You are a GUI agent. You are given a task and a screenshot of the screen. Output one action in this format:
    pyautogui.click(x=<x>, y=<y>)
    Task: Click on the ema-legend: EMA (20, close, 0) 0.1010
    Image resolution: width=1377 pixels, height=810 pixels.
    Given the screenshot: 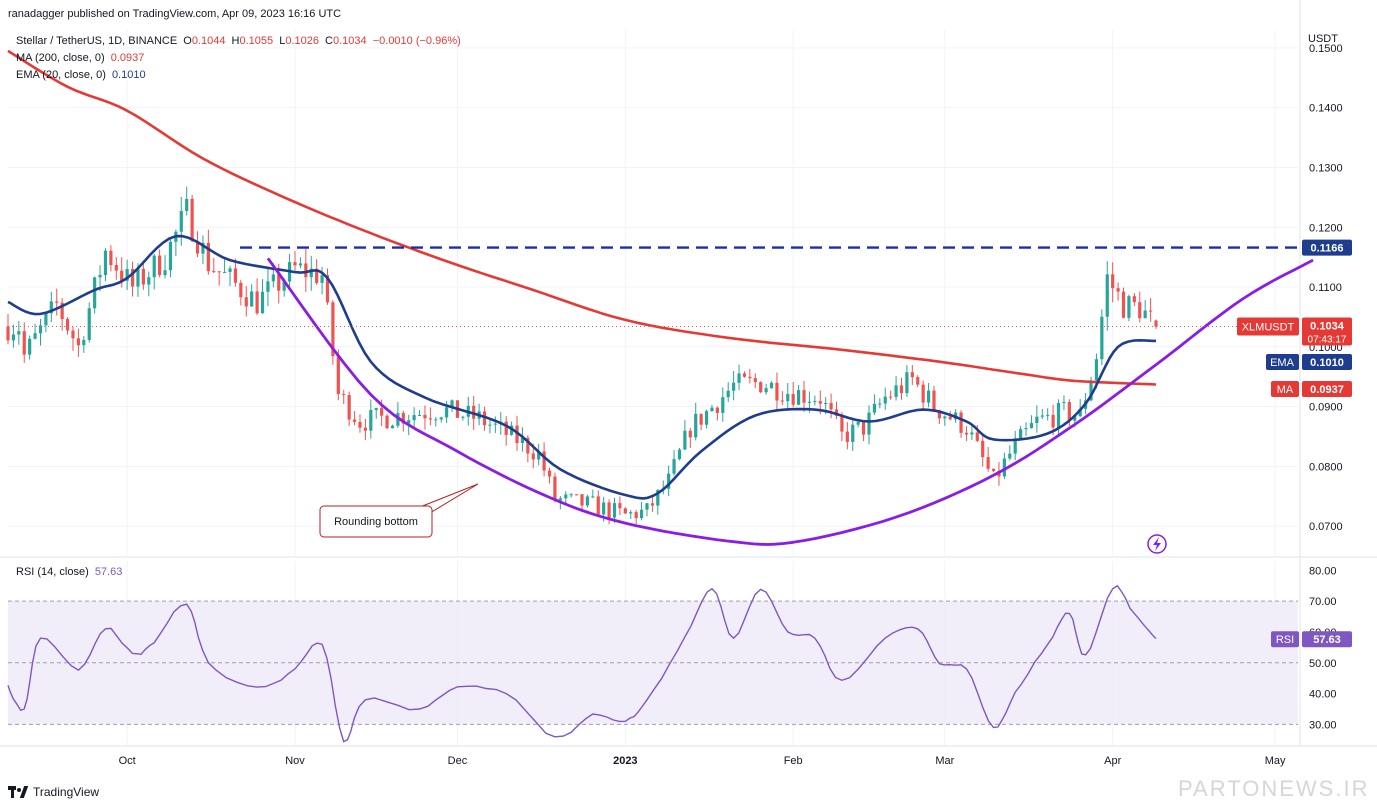 What is the action you would take?
    pyautogui.click(x=81, y=75)
    